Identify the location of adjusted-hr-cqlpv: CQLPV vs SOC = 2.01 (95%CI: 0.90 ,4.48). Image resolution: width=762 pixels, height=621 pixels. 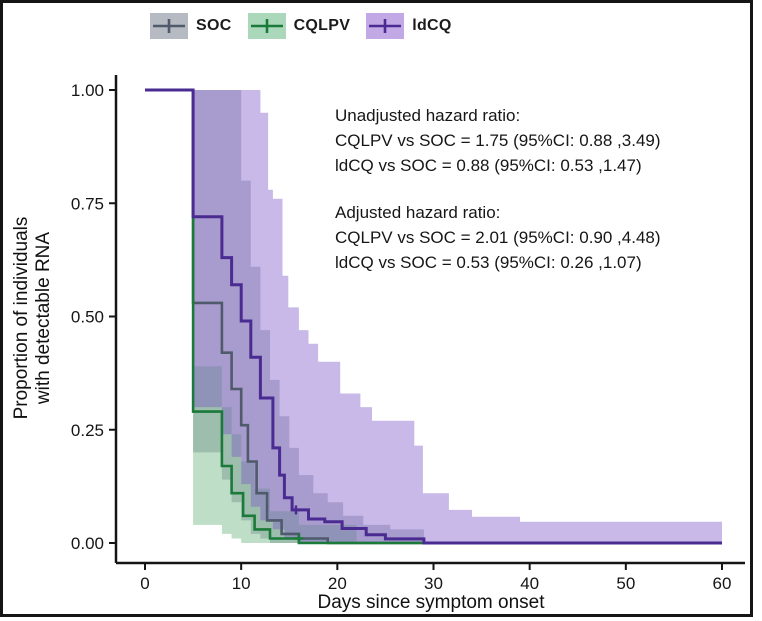
(498, 237).